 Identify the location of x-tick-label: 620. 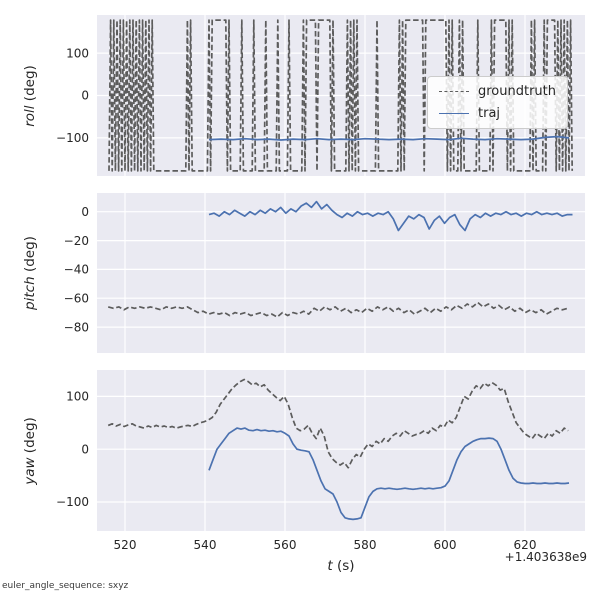
(525, 545).